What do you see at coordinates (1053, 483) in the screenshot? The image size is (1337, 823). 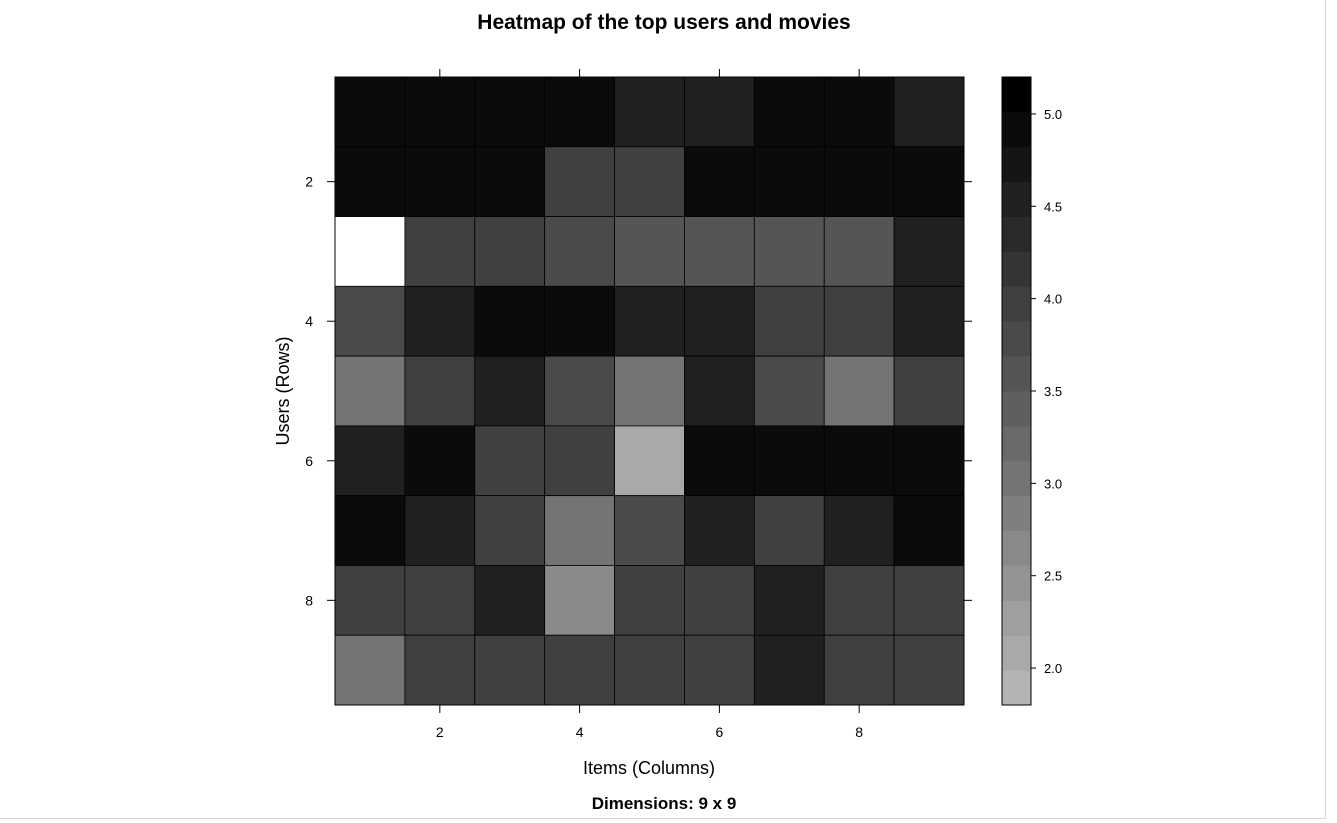 I see `colorbar-tick-label: 3.0` at bounding box center [1053, 483].